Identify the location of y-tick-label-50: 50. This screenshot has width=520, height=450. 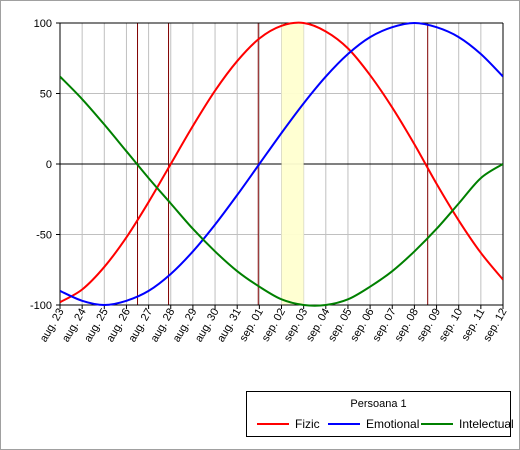
(46, 95).